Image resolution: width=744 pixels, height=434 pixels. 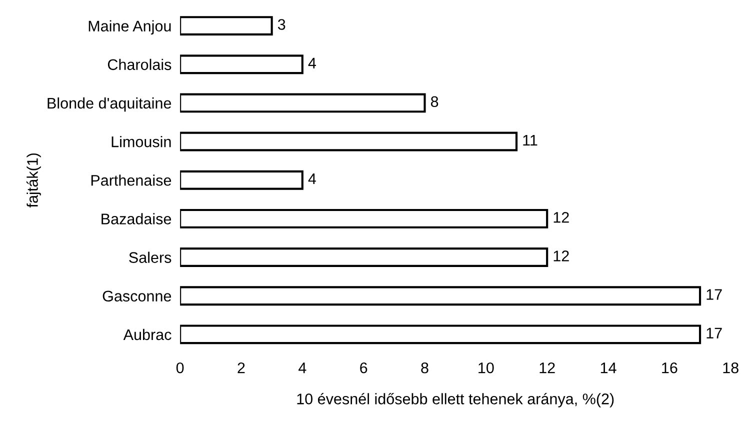 I want to click on y-tick-label: Charolais, so click(x=140, y=64).